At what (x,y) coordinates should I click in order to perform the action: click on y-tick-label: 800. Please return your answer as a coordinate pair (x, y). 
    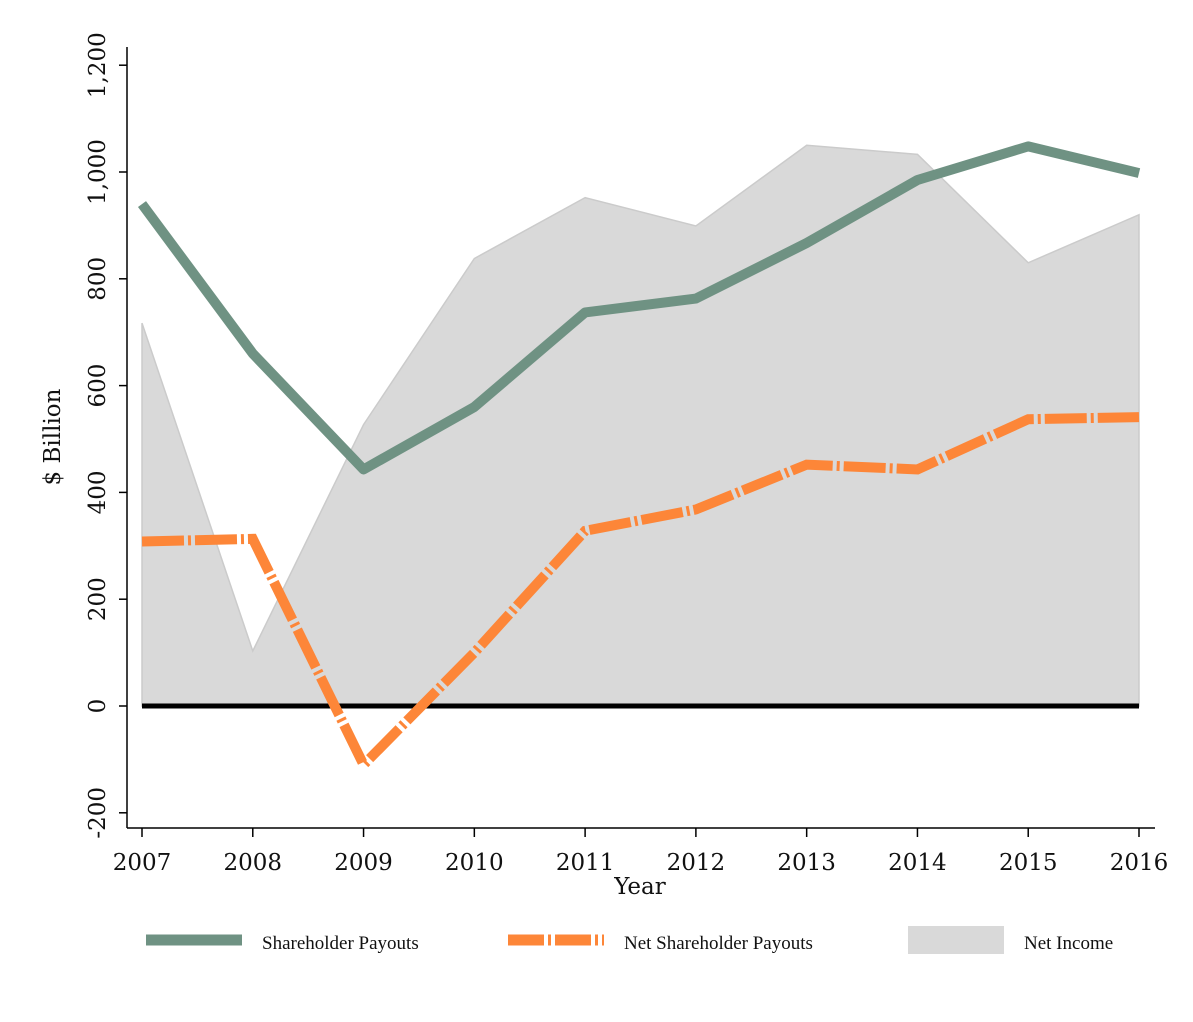
    Looking at the image, I should click on (98, 279).